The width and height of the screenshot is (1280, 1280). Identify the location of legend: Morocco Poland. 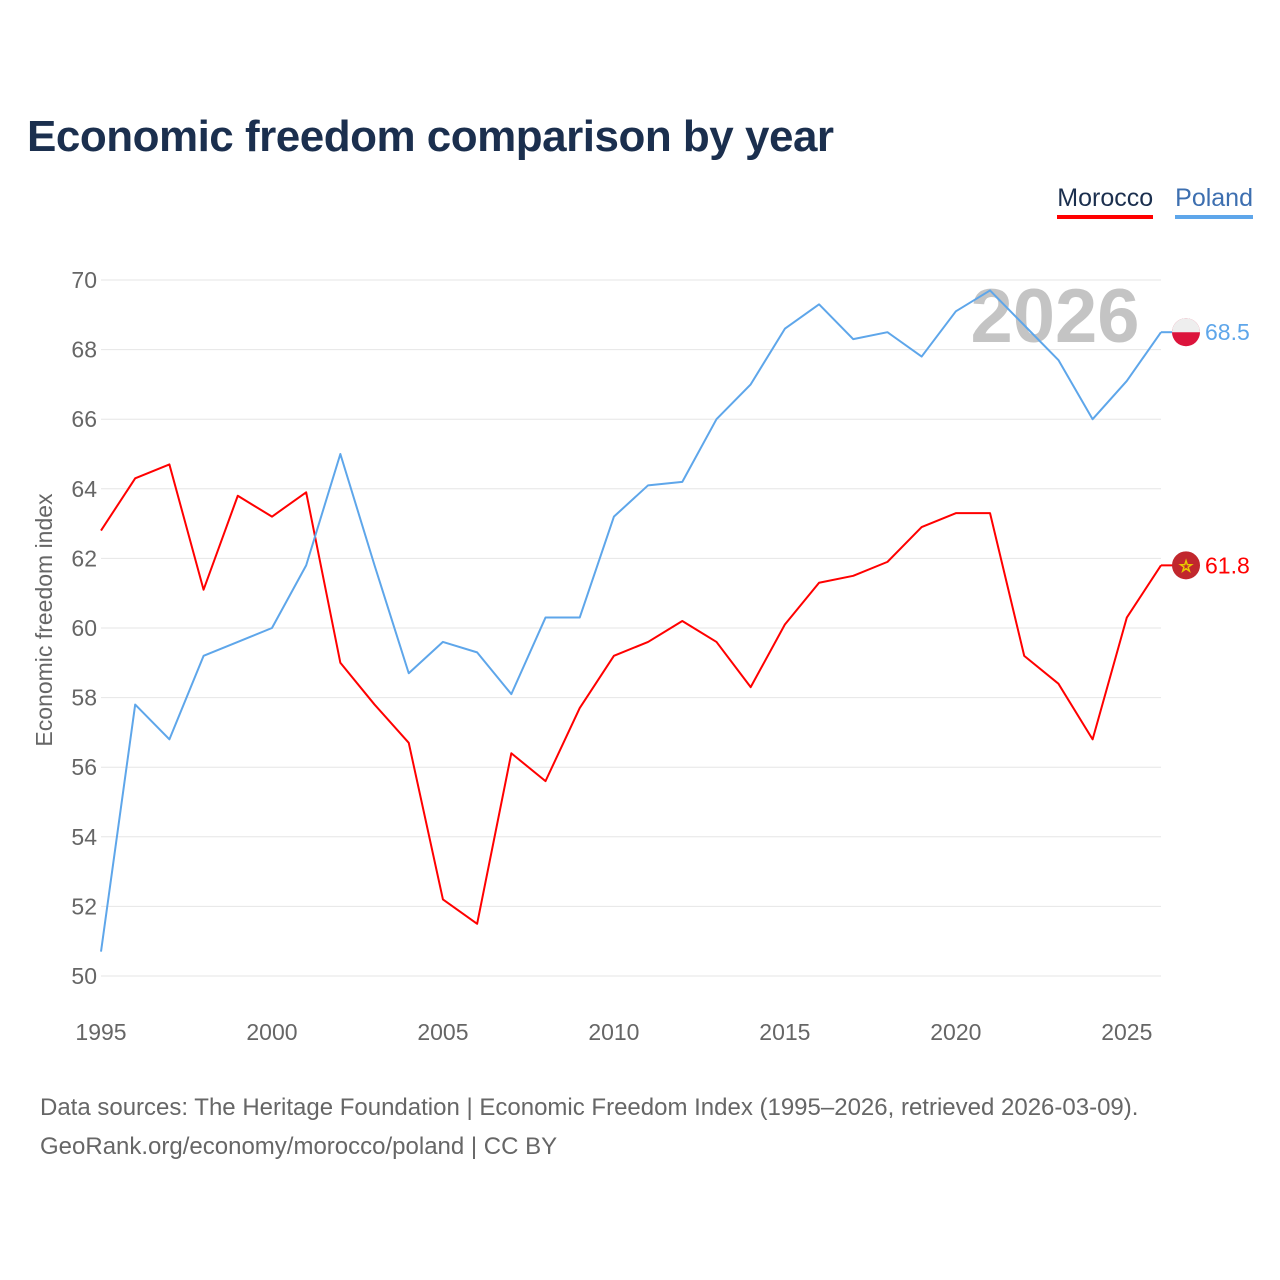
(1155, 201).